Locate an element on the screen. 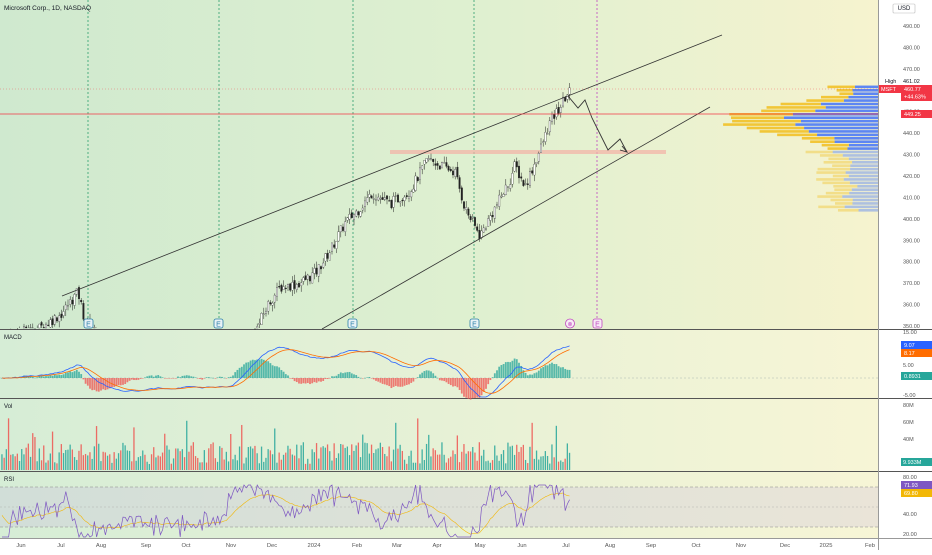 This screenshot has width=932, height=555. svg-text: 69.80 is located at coordinates (911, 494).